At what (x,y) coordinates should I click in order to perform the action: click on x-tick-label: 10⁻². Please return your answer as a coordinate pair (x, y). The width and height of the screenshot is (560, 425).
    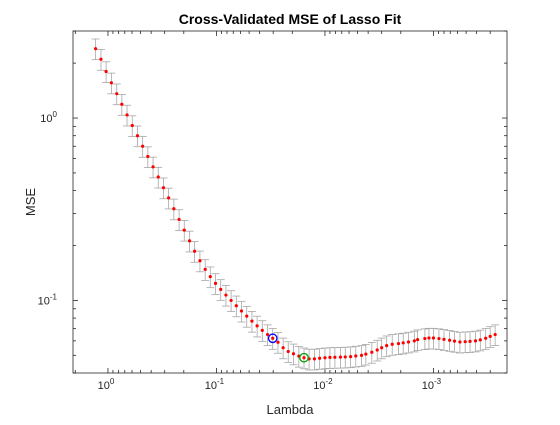
    Looking at the image, I should click on (323, 384).